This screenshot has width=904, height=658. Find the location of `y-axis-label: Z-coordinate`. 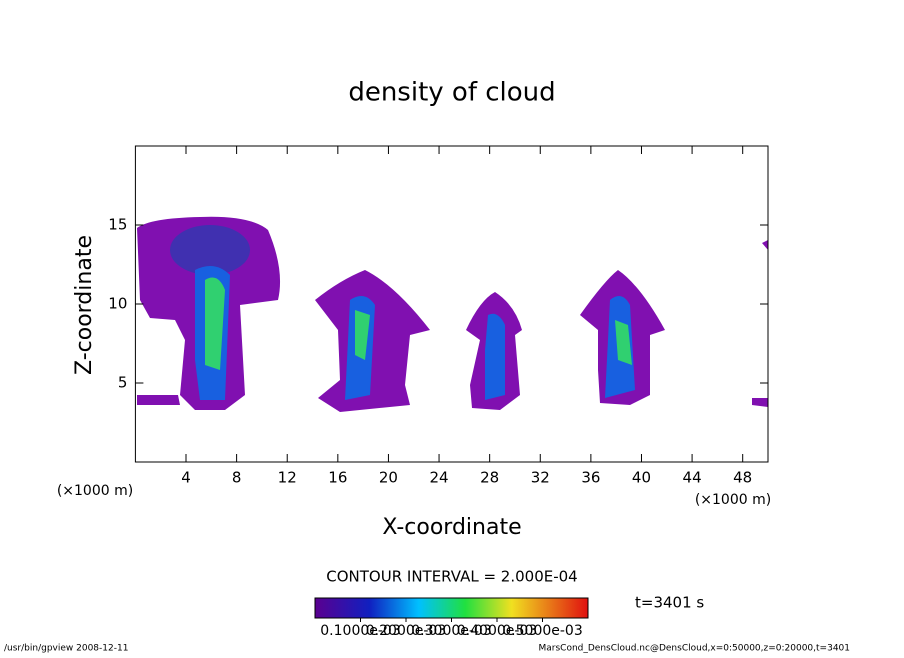

y-axis-label: Z-coordinate is located at coordinates (84, 305).